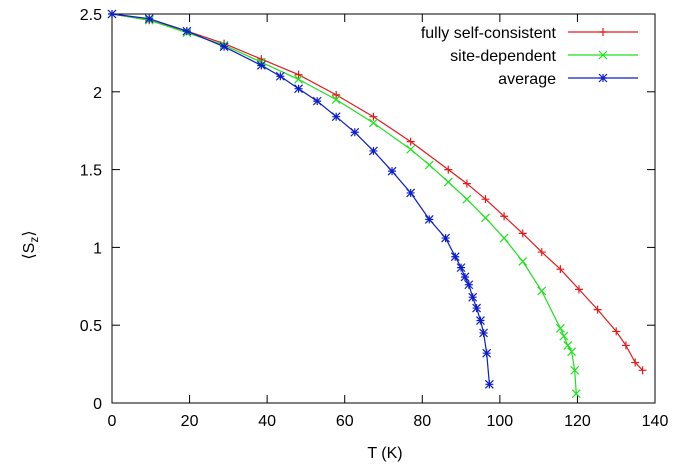 This screenshot has height=470, width=694. Describe the element at coordinates (500, 421) in the screenshot. I see `x-tick-label: 100` at that location.